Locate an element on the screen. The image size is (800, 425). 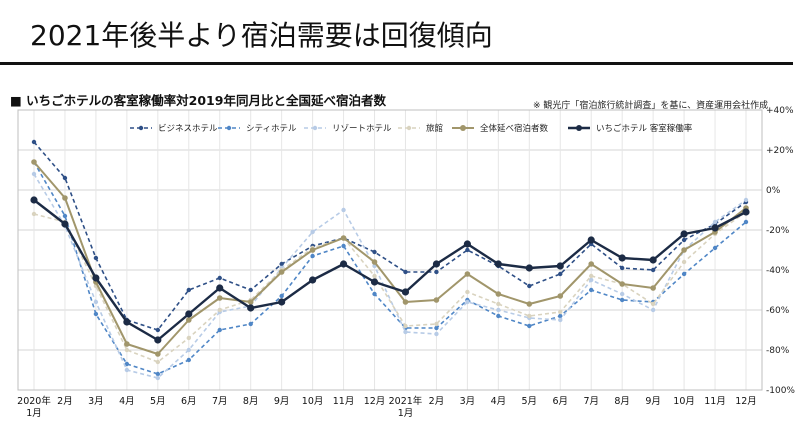
chart-subtitle: ■ いちごホテルの客室稼働率対2019年同月比と全国延べ宿泊者数 is located at coordinates (198, 100).